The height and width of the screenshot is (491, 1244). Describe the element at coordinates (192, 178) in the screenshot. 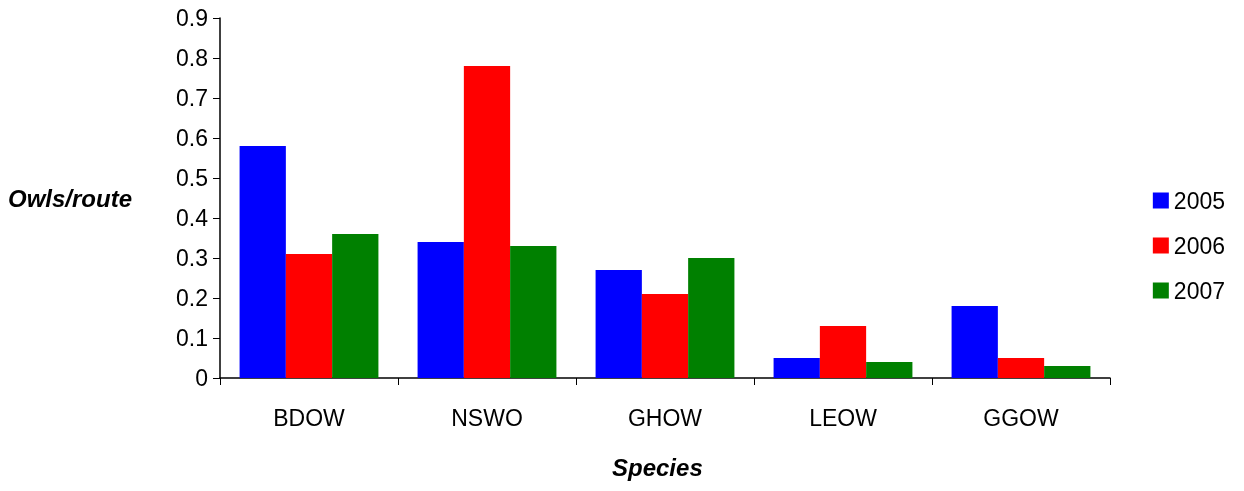

I see `y-tick-label: 0.5` at that location.